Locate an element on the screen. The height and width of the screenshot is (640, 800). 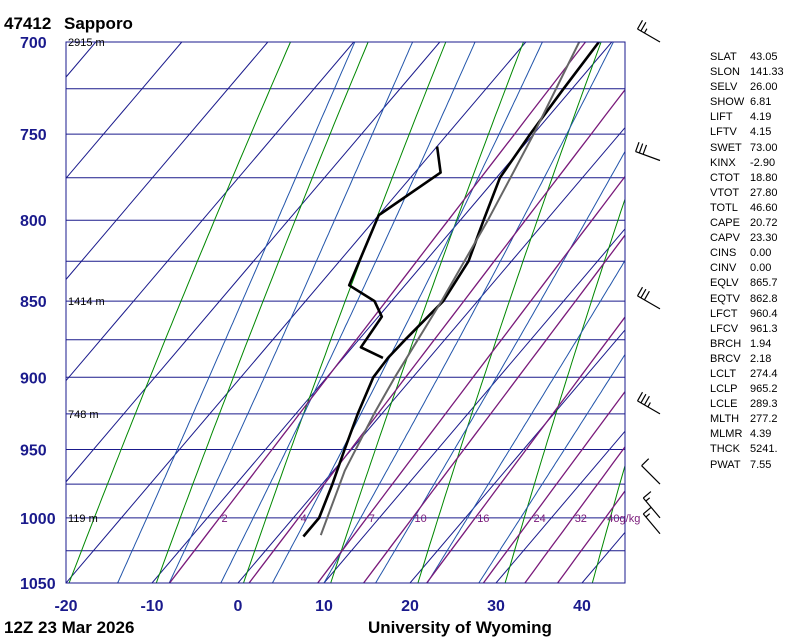
pressure-tick-label: 850 is located at coordinates (33, 302).